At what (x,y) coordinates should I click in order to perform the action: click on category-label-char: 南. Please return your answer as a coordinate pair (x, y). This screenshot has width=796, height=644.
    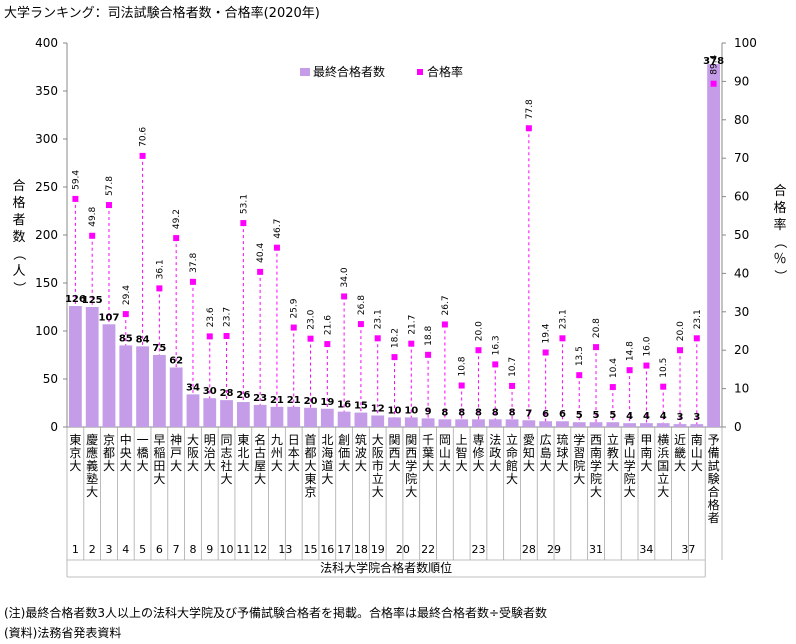
    Looking at the image, I should click on (646, 452).